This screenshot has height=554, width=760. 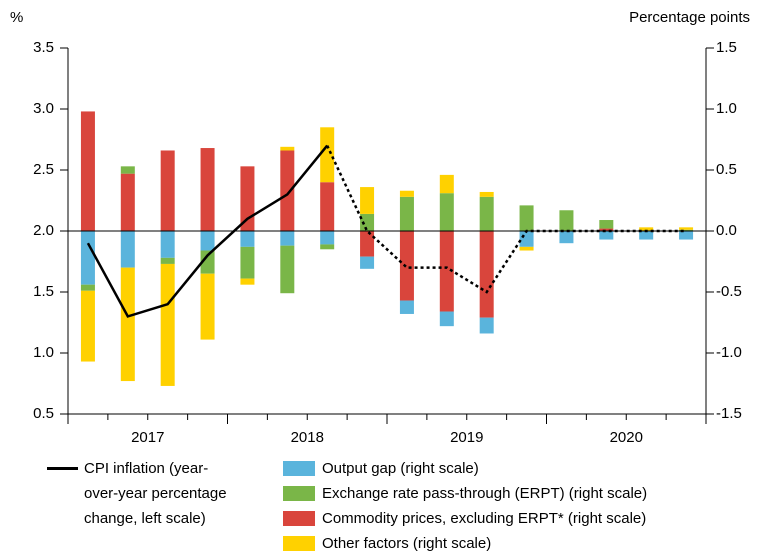 I want to click on legend-line, so click(x=62, y=468).